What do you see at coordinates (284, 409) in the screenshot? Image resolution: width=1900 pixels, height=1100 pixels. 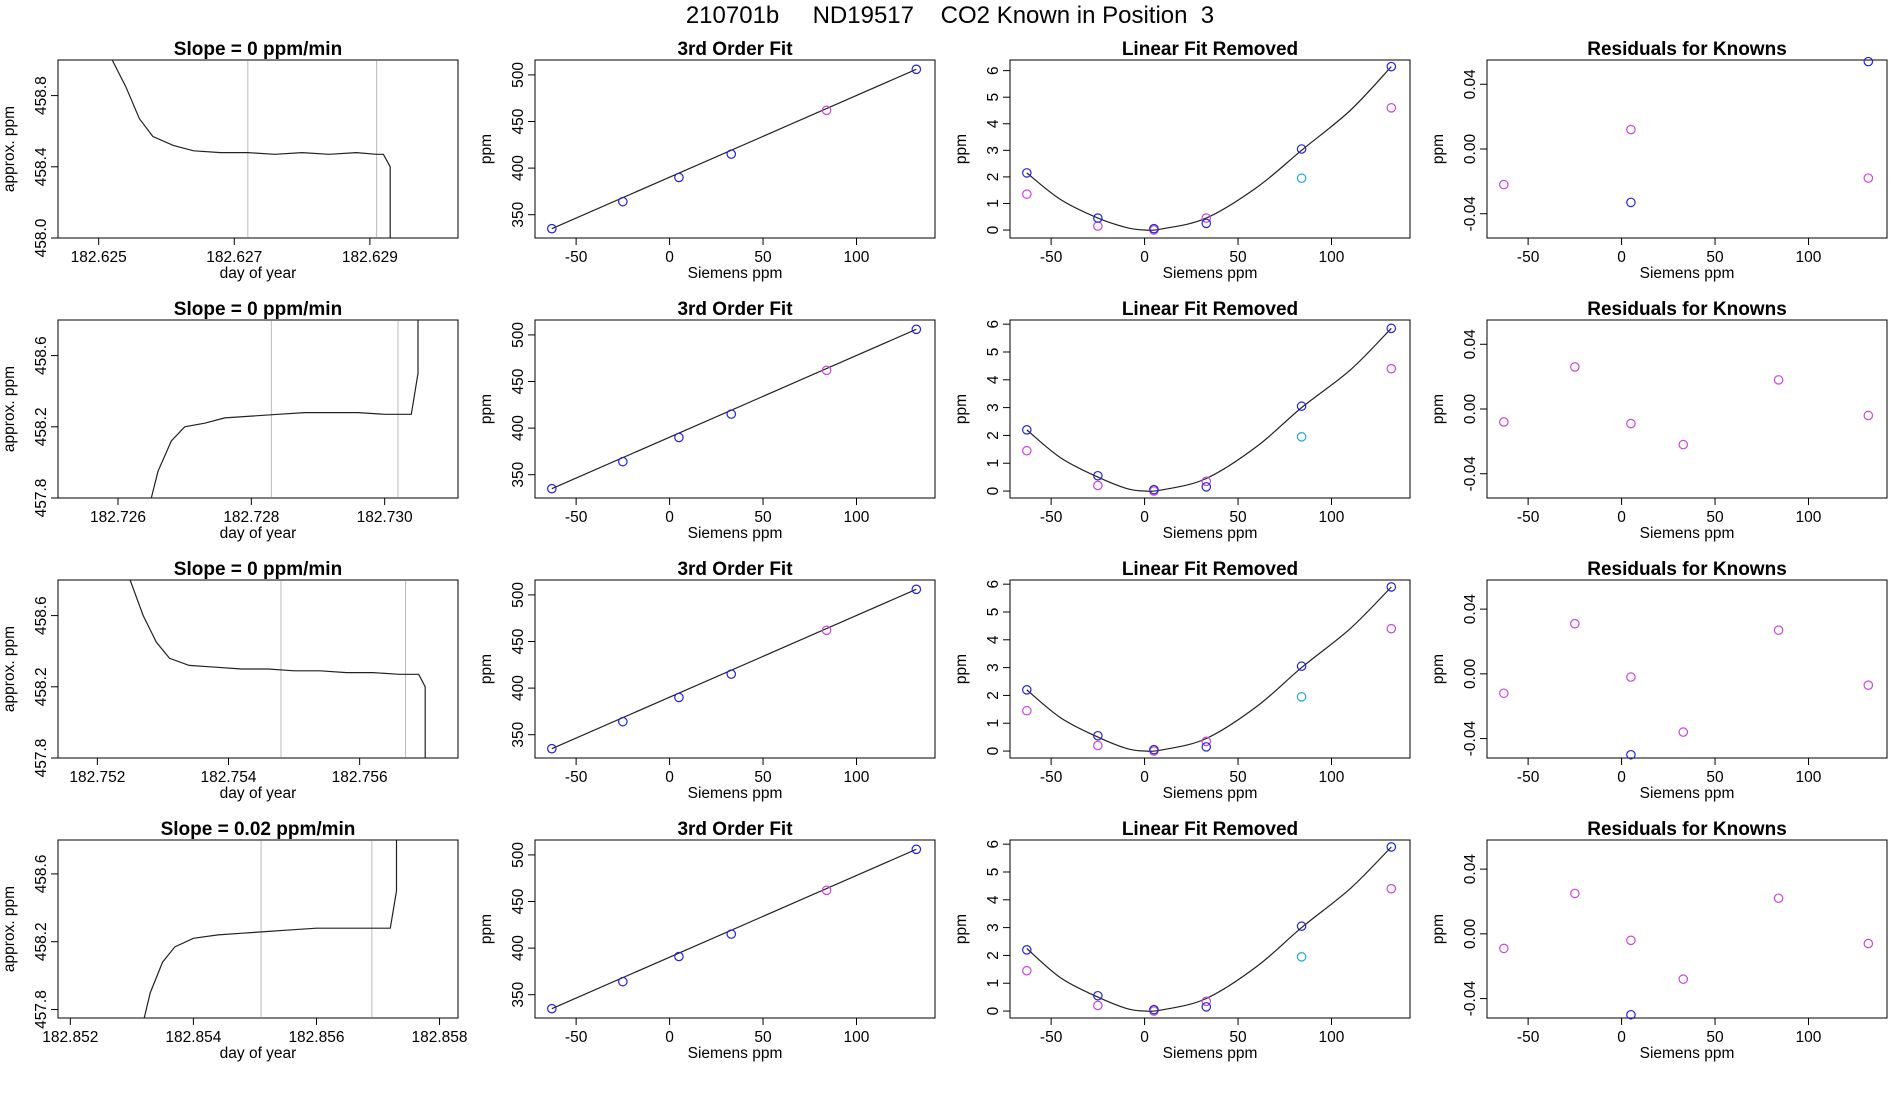 I see `series-line` at bounding box center [284, 409].